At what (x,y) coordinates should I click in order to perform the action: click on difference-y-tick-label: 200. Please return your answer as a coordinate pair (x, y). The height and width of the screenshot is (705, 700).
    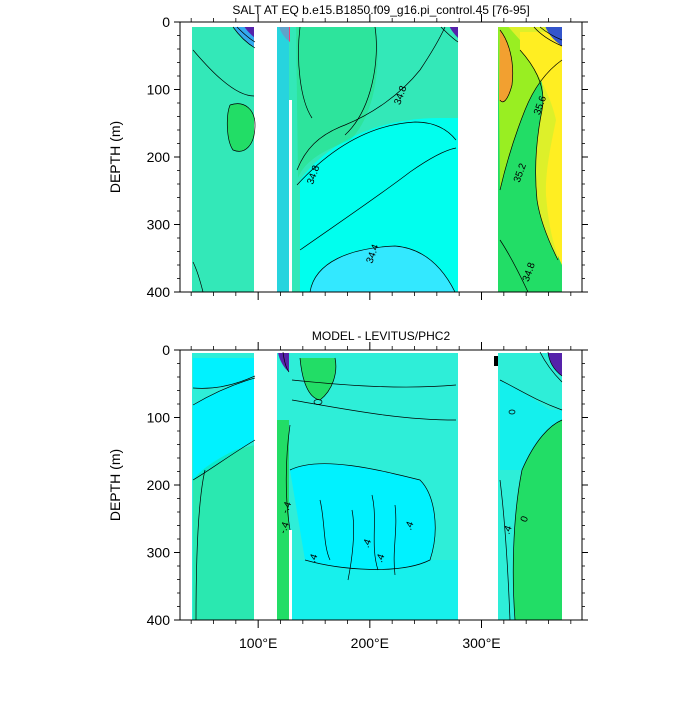
    Looking at the image, I should click on (159, 485).